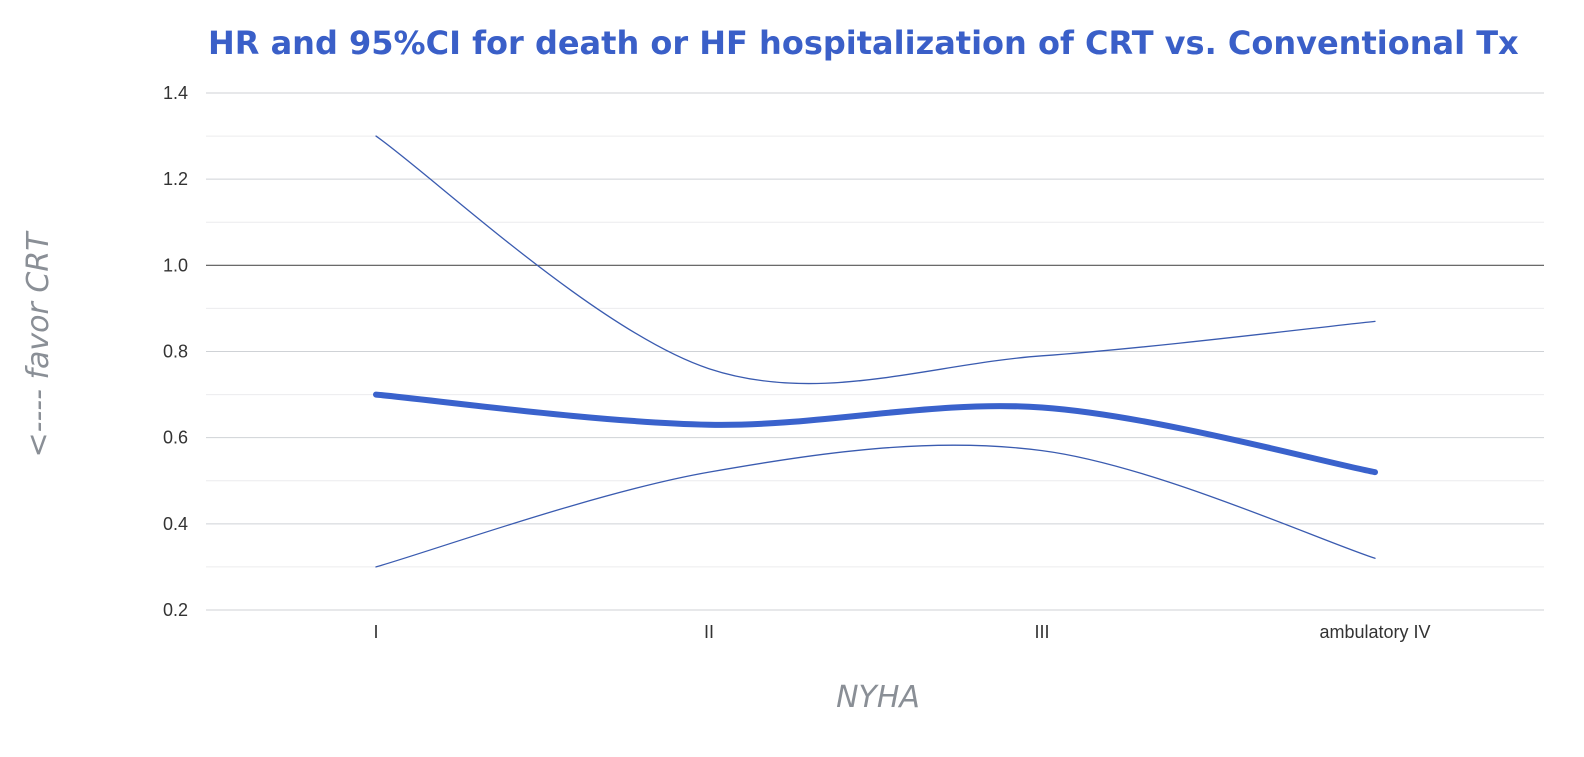  Describe the element at coordinates (175, 524) in the screenshot. I see `y-tick-label: 0.4` at that location.